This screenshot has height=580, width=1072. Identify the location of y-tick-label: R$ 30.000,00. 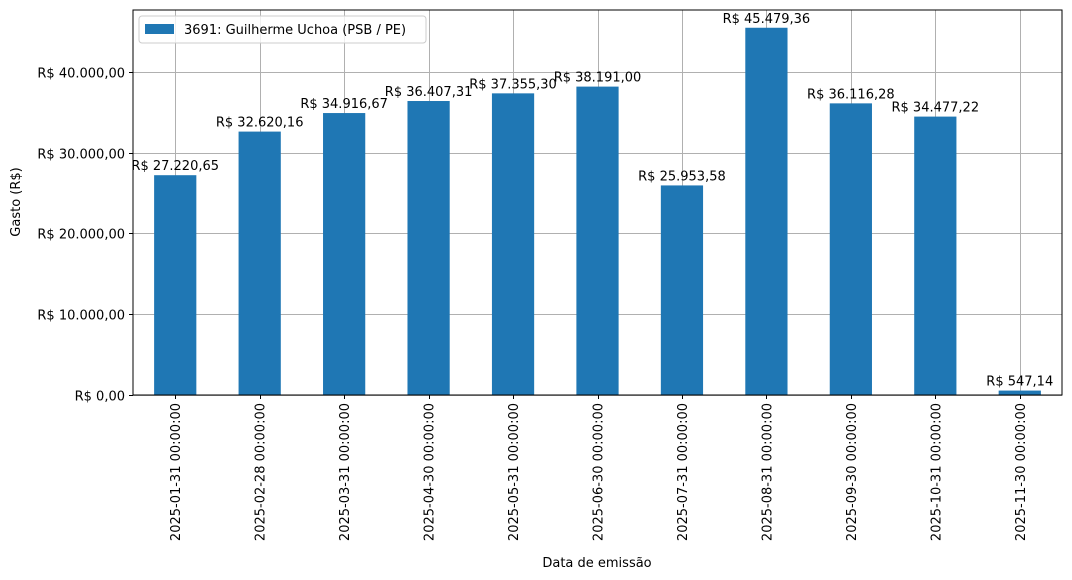
(81, 155).